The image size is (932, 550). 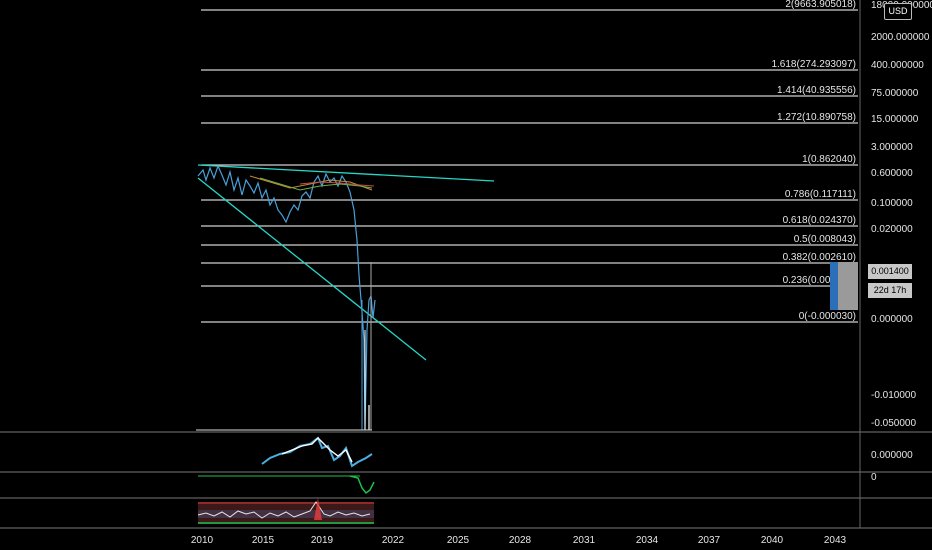 I want to click on indicator-1-value: 0.000000, so click(x=892, y=455).